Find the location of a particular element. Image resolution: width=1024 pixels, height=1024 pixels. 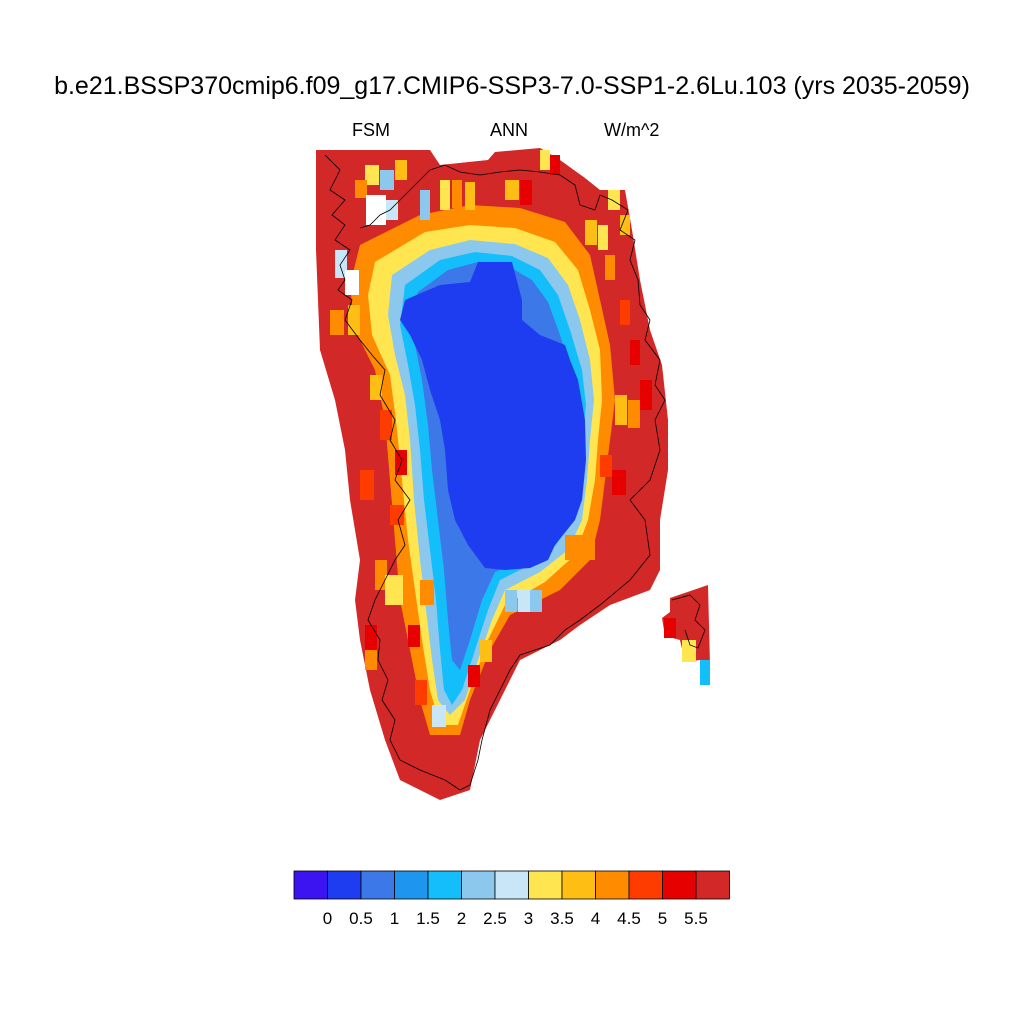

colorbar-label: 5.5 is located at coordinates (696, 918).